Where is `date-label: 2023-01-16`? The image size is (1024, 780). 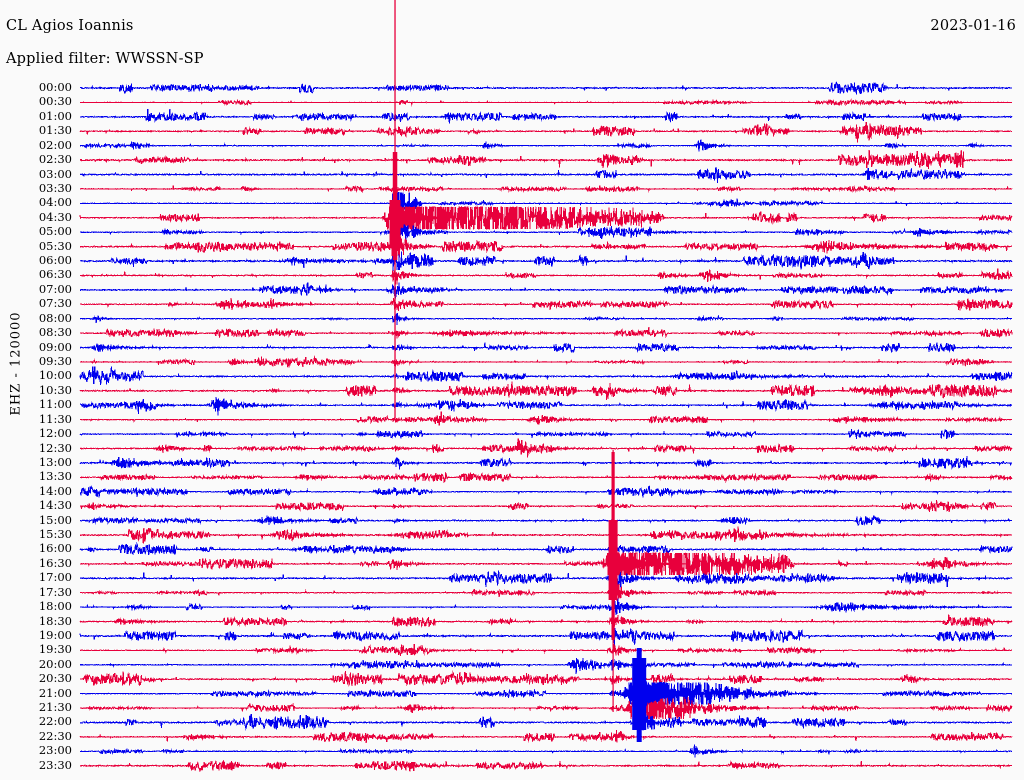
date-label: 2023-01-16 is located at coordinates (973, 26).